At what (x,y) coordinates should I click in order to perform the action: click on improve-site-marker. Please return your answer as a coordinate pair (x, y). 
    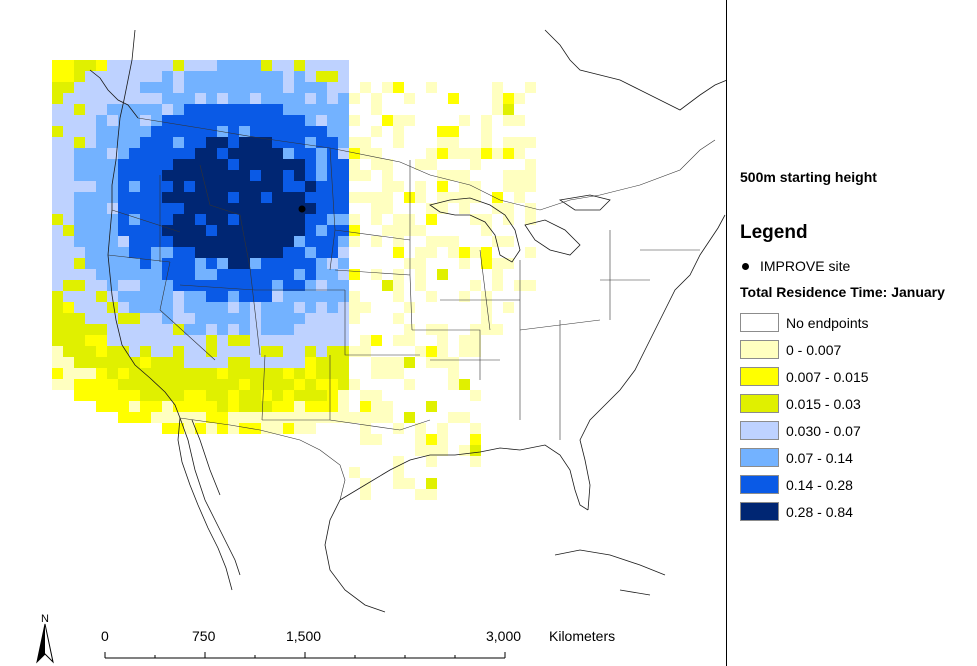
    Looking at the image, I should click on (302, 209).